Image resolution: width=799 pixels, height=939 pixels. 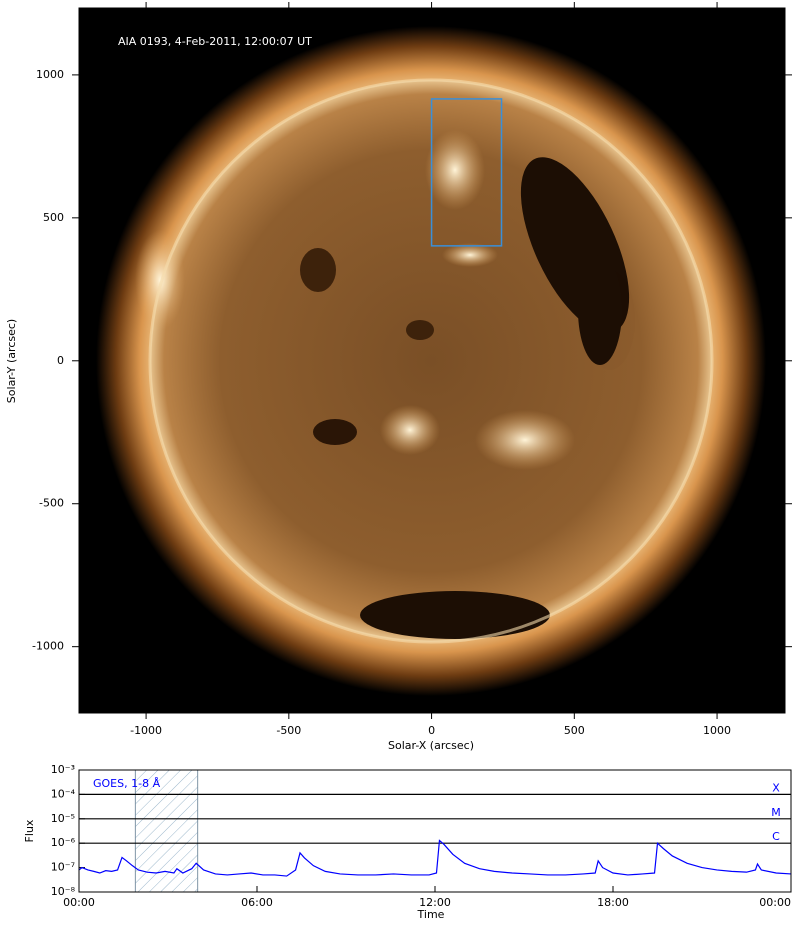 What do you see at coordinates (50, 74) in the screenshot?
I see `y-tick-label: 1000` at bounding box center [50, 74].